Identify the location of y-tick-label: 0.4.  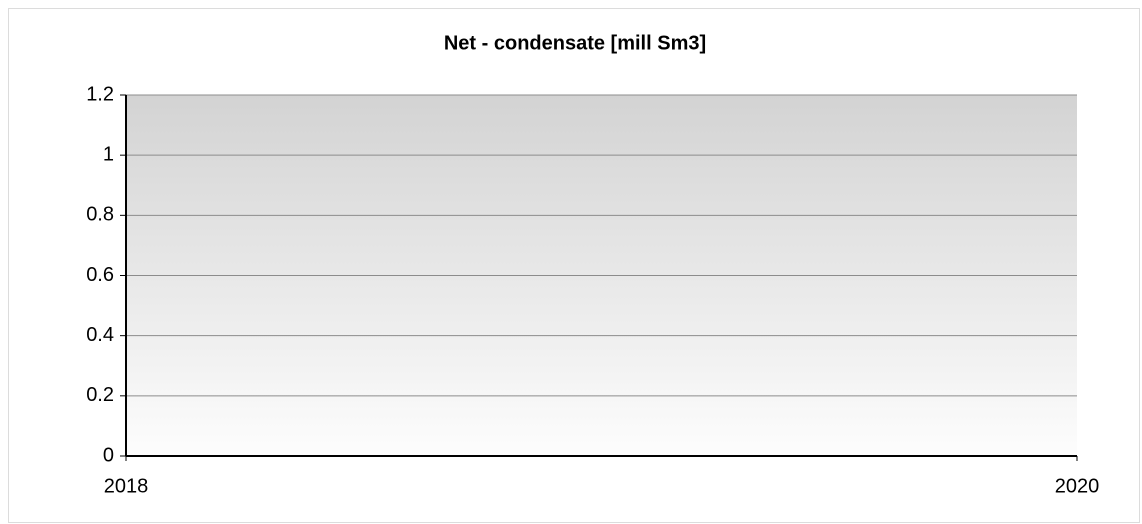
(100, 335).